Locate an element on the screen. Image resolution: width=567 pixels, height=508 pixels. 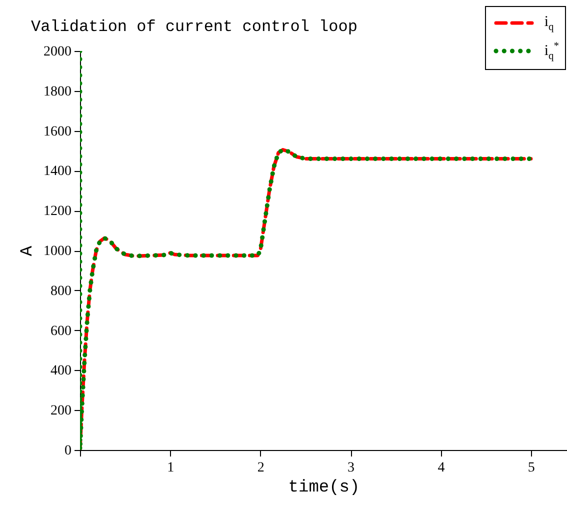
x-tick-label: 1 is located at coordinates (170, 468).